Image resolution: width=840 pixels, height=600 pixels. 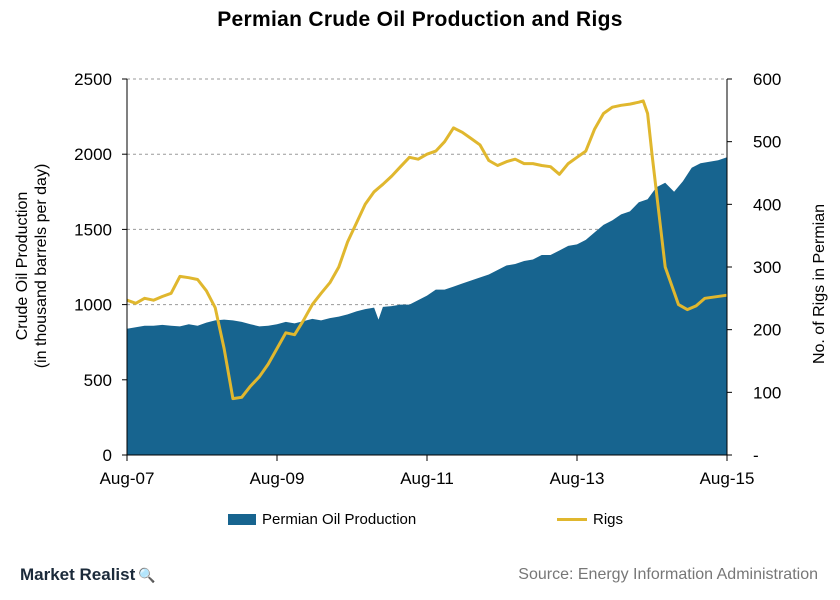 I want to click on left-axis-title-line1: Crude Oil Production, so click(x=22, y=266).